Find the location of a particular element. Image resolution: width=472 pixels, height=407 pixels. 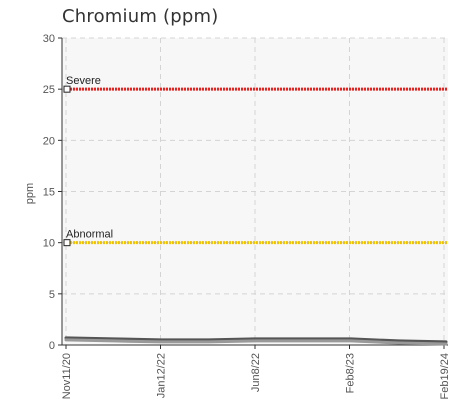

x-tick-labels: Nov11/20 Jan12/22 Jun8/22 Feb8/23 Feb19/24 is located at coordinates (256, 376).